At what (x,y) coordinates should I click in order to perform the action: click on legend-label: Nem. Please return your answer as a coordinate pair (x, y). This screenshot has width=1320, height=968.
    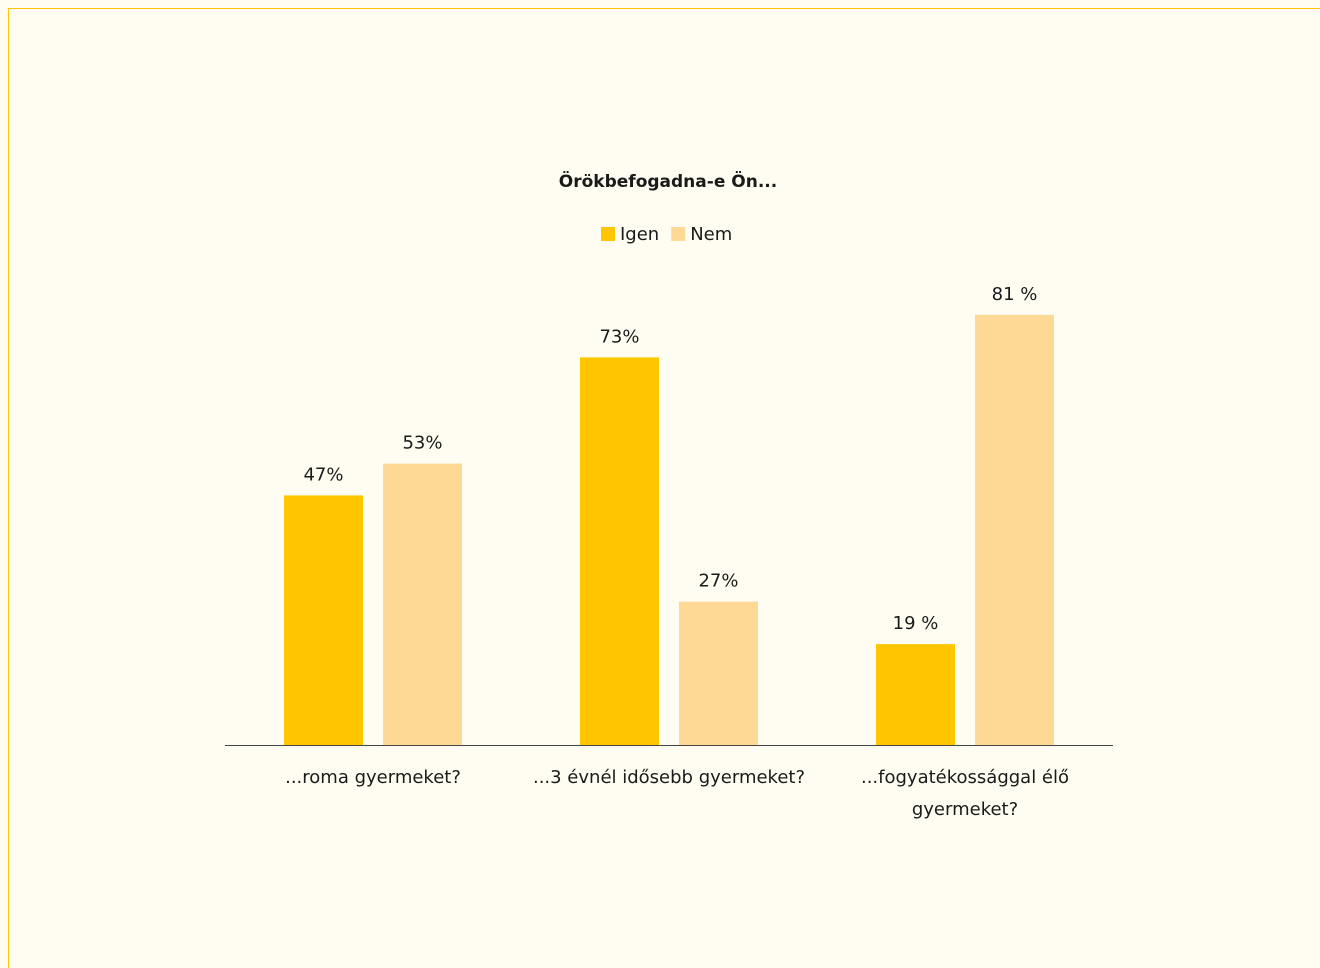
    Looking at the image, I should click on (711, 234).